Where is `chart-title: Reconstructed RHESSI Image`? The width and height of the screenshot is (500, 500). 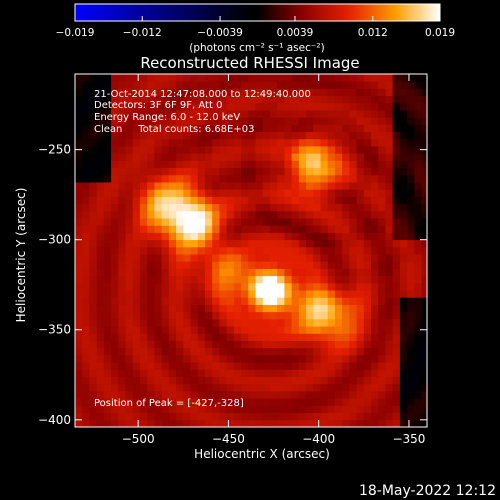 chart-title: Reconstructed RHESSI Image is located at coordinates (249, 63).